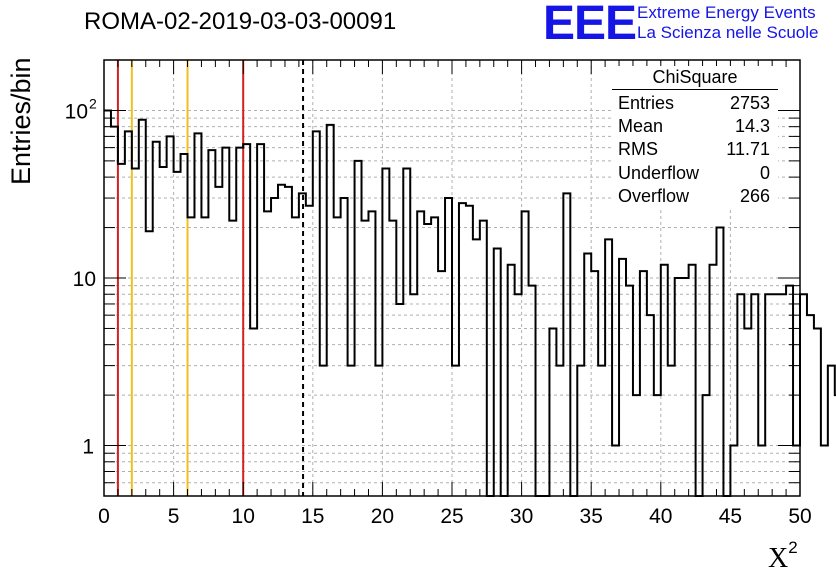 The height and width of the screenshot is (575, 836). I want to click on x-tick-label: 30, so click(521, 516).